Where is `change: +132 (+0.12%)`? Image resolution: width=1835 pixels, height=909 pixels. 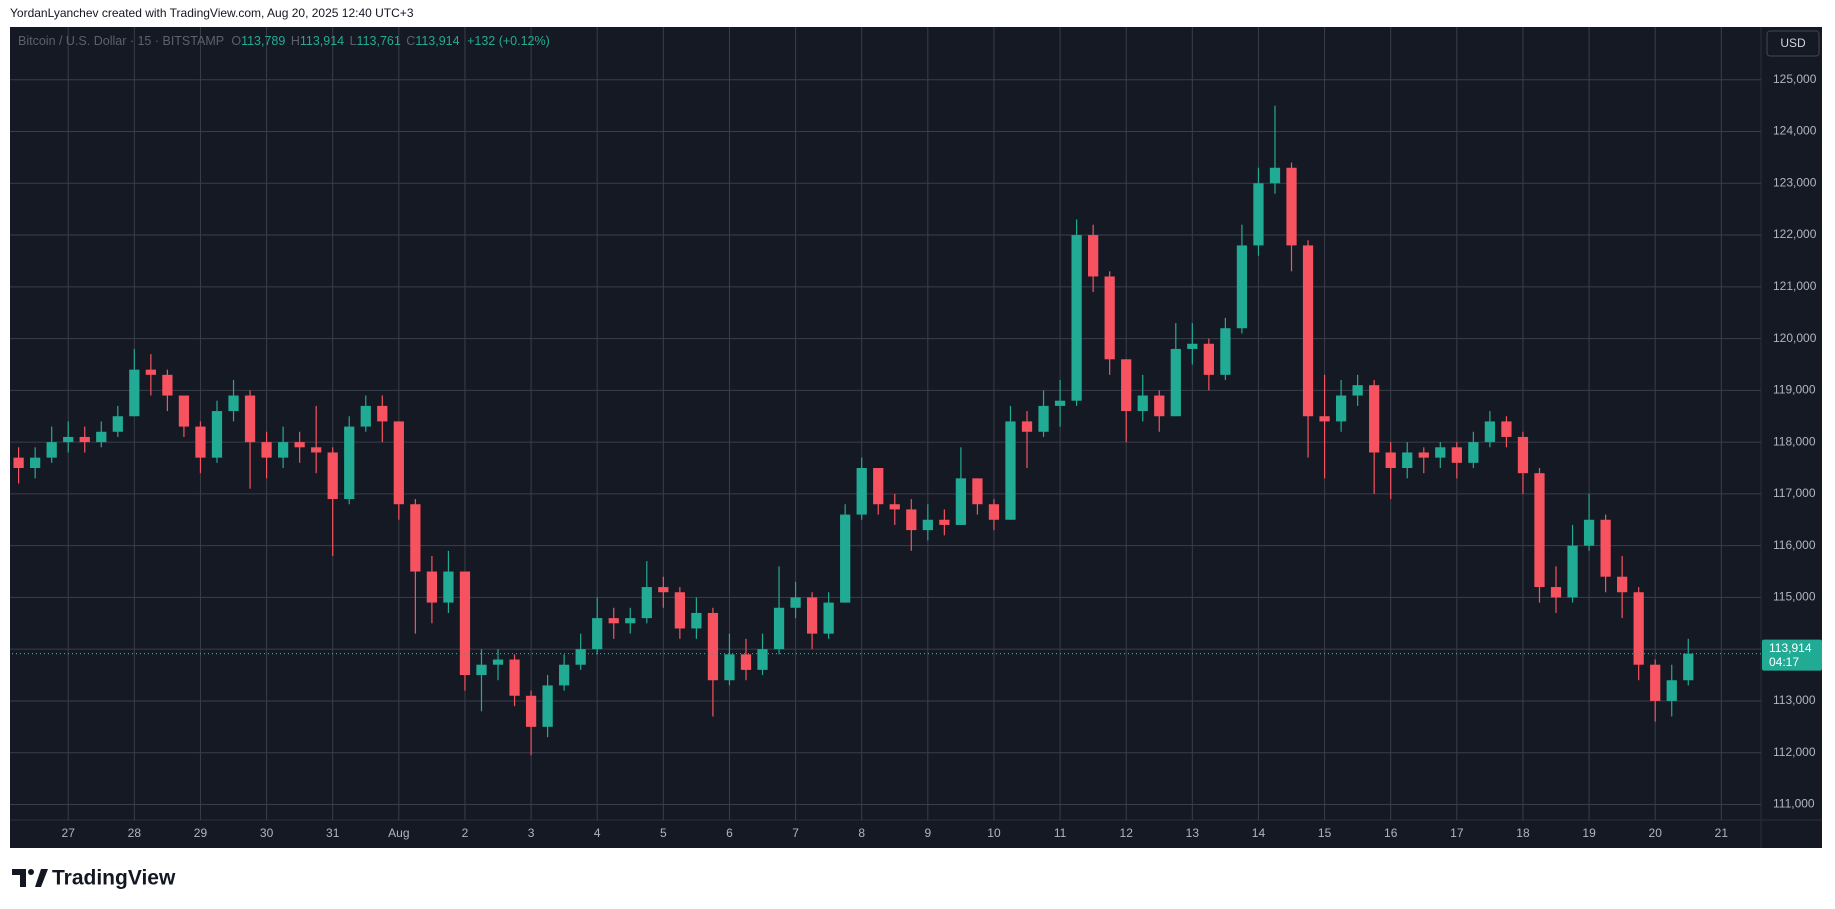
change: +132 (+0.12%) is located at coordinates (508, 41).